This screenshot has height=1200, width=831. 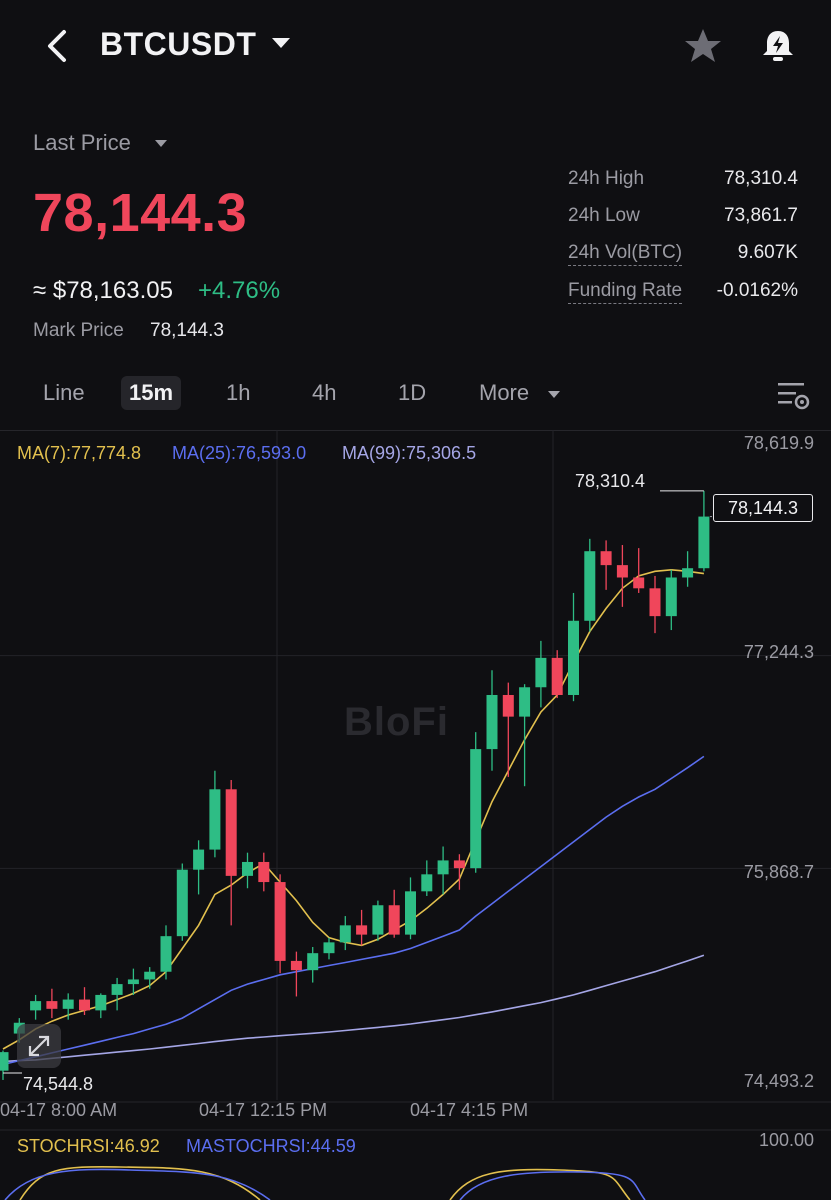 I want to click on symbol-title: BTCUSDT, so click(x=178, y=44).